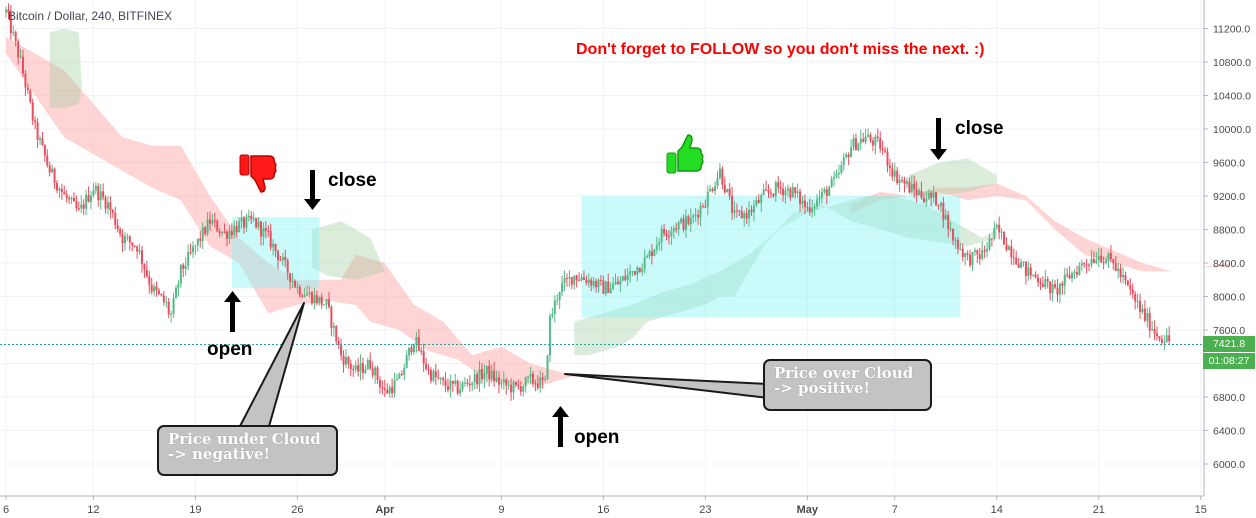 This screenshot has height=518, width=1256. What do you see at coordinates (1229, 465) in the screenshot?
I see `y-tick-label: 6000.0` at bounding box center [1229, 465].